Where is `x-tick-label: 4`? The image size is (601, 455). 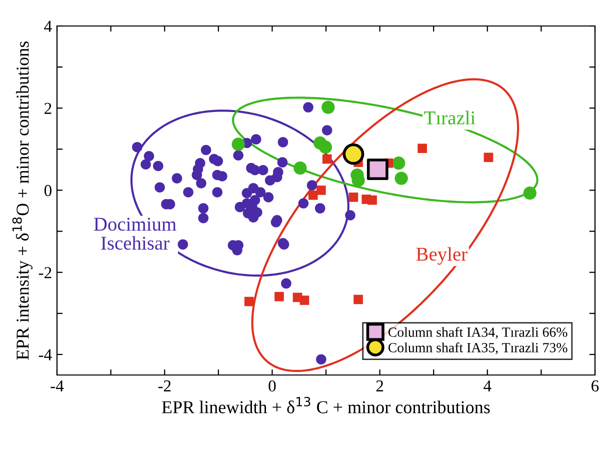 x-tick-label: 4 is located at coordinates (488, 386).